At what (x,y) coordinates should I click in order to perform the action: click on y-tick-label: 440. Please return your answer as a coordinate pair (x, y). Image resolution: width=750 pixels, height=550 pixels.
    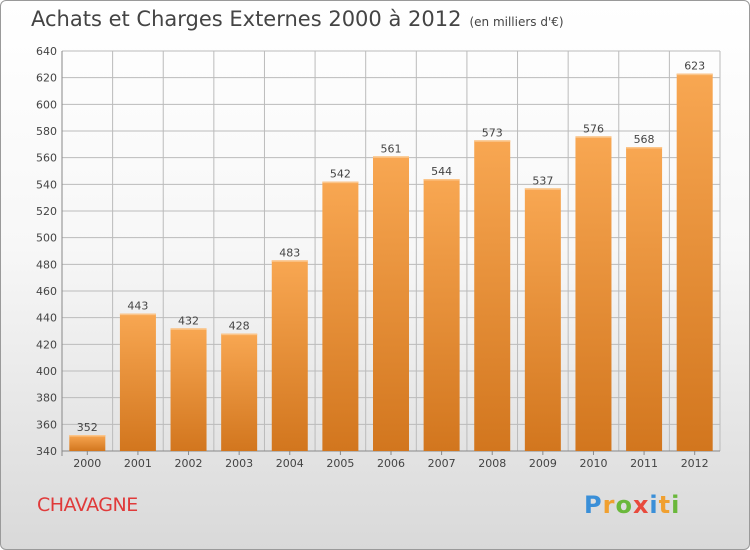
    Looking at the image, I should click on (46, 318).